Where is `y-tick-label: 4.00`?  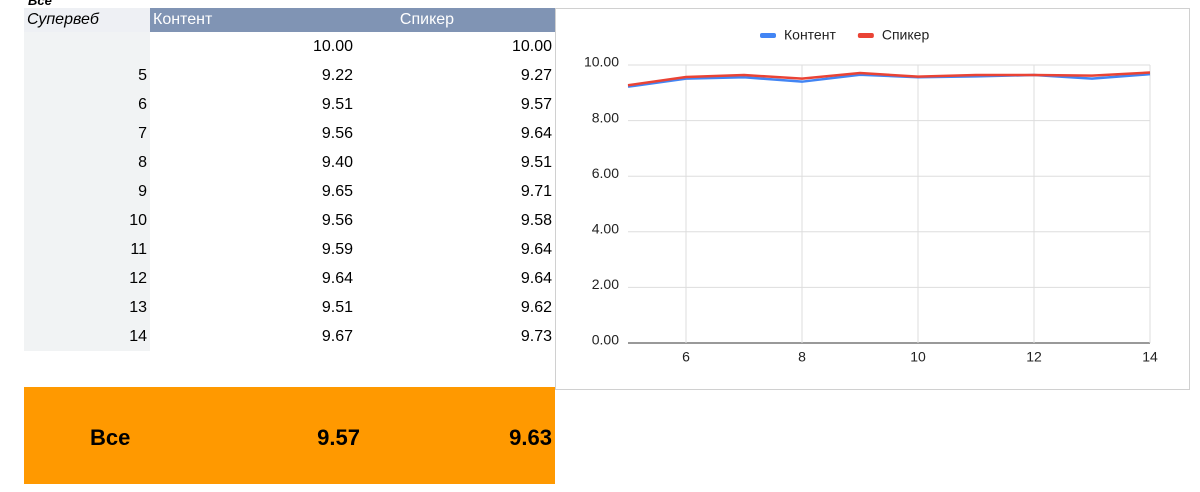 y-tick-label: 4.00 is located at coordinates (605, 229).